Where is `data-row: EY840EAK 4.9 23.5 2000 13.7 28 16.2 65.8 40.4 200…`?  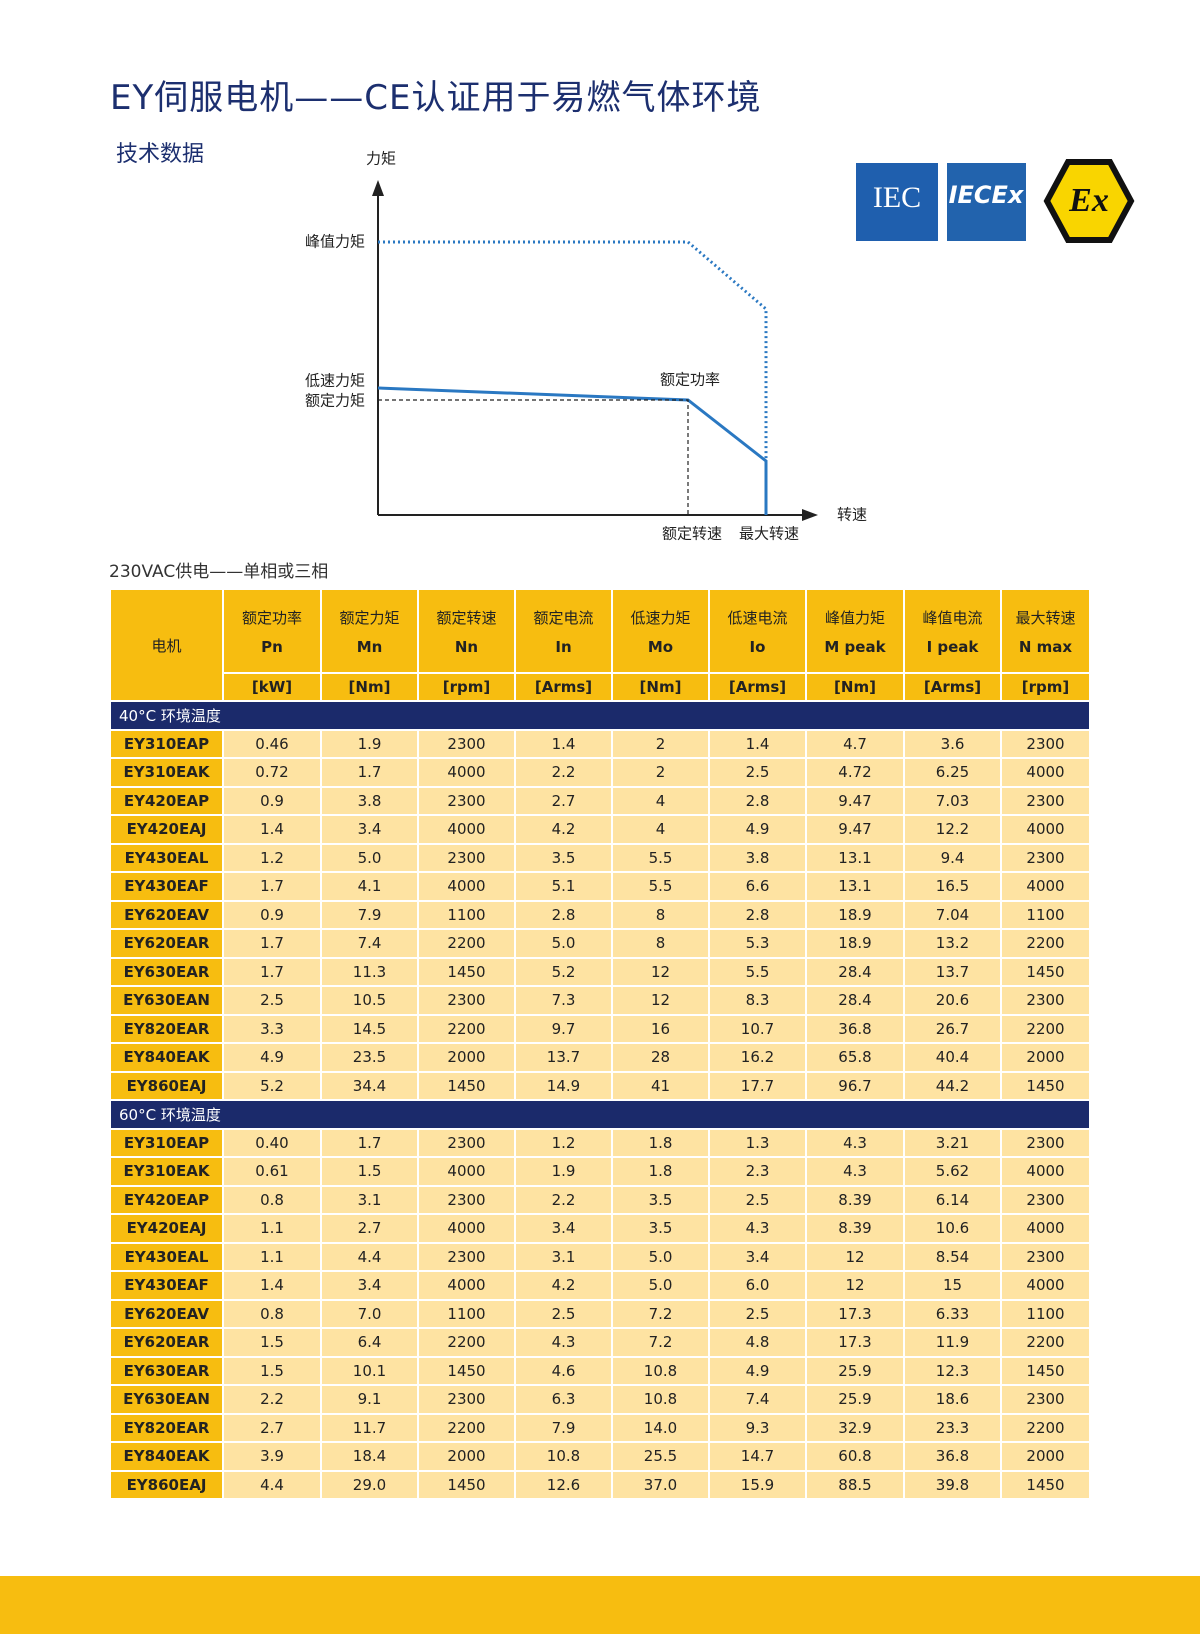
data-row: EY840EAK 4.9 23.5 2000 13.7 28 16.2 65.8 40.4 200… is located at coordinates (600, 1057).